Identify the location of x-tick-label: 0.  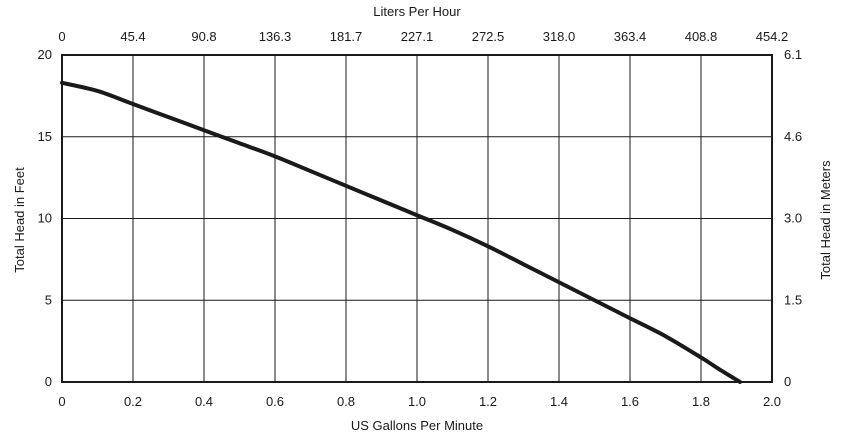
(61, 401).